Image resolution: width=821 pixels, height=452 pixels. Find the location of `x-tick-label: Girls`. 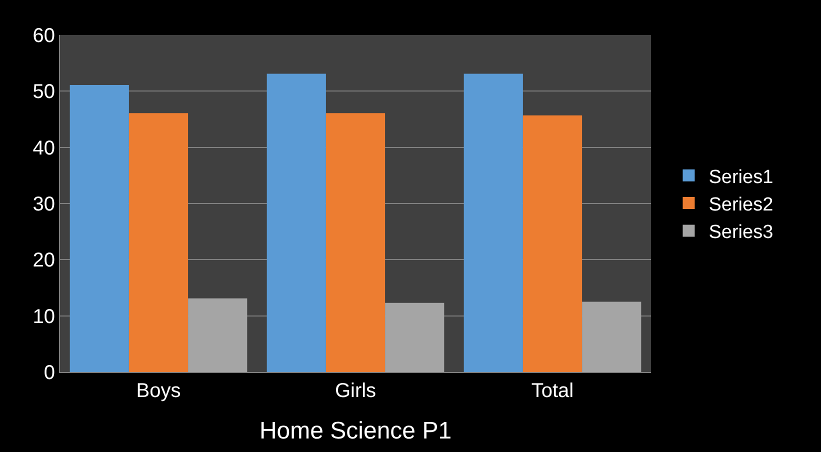

x-tick-label: Girls is located at coordinates (355, 391).